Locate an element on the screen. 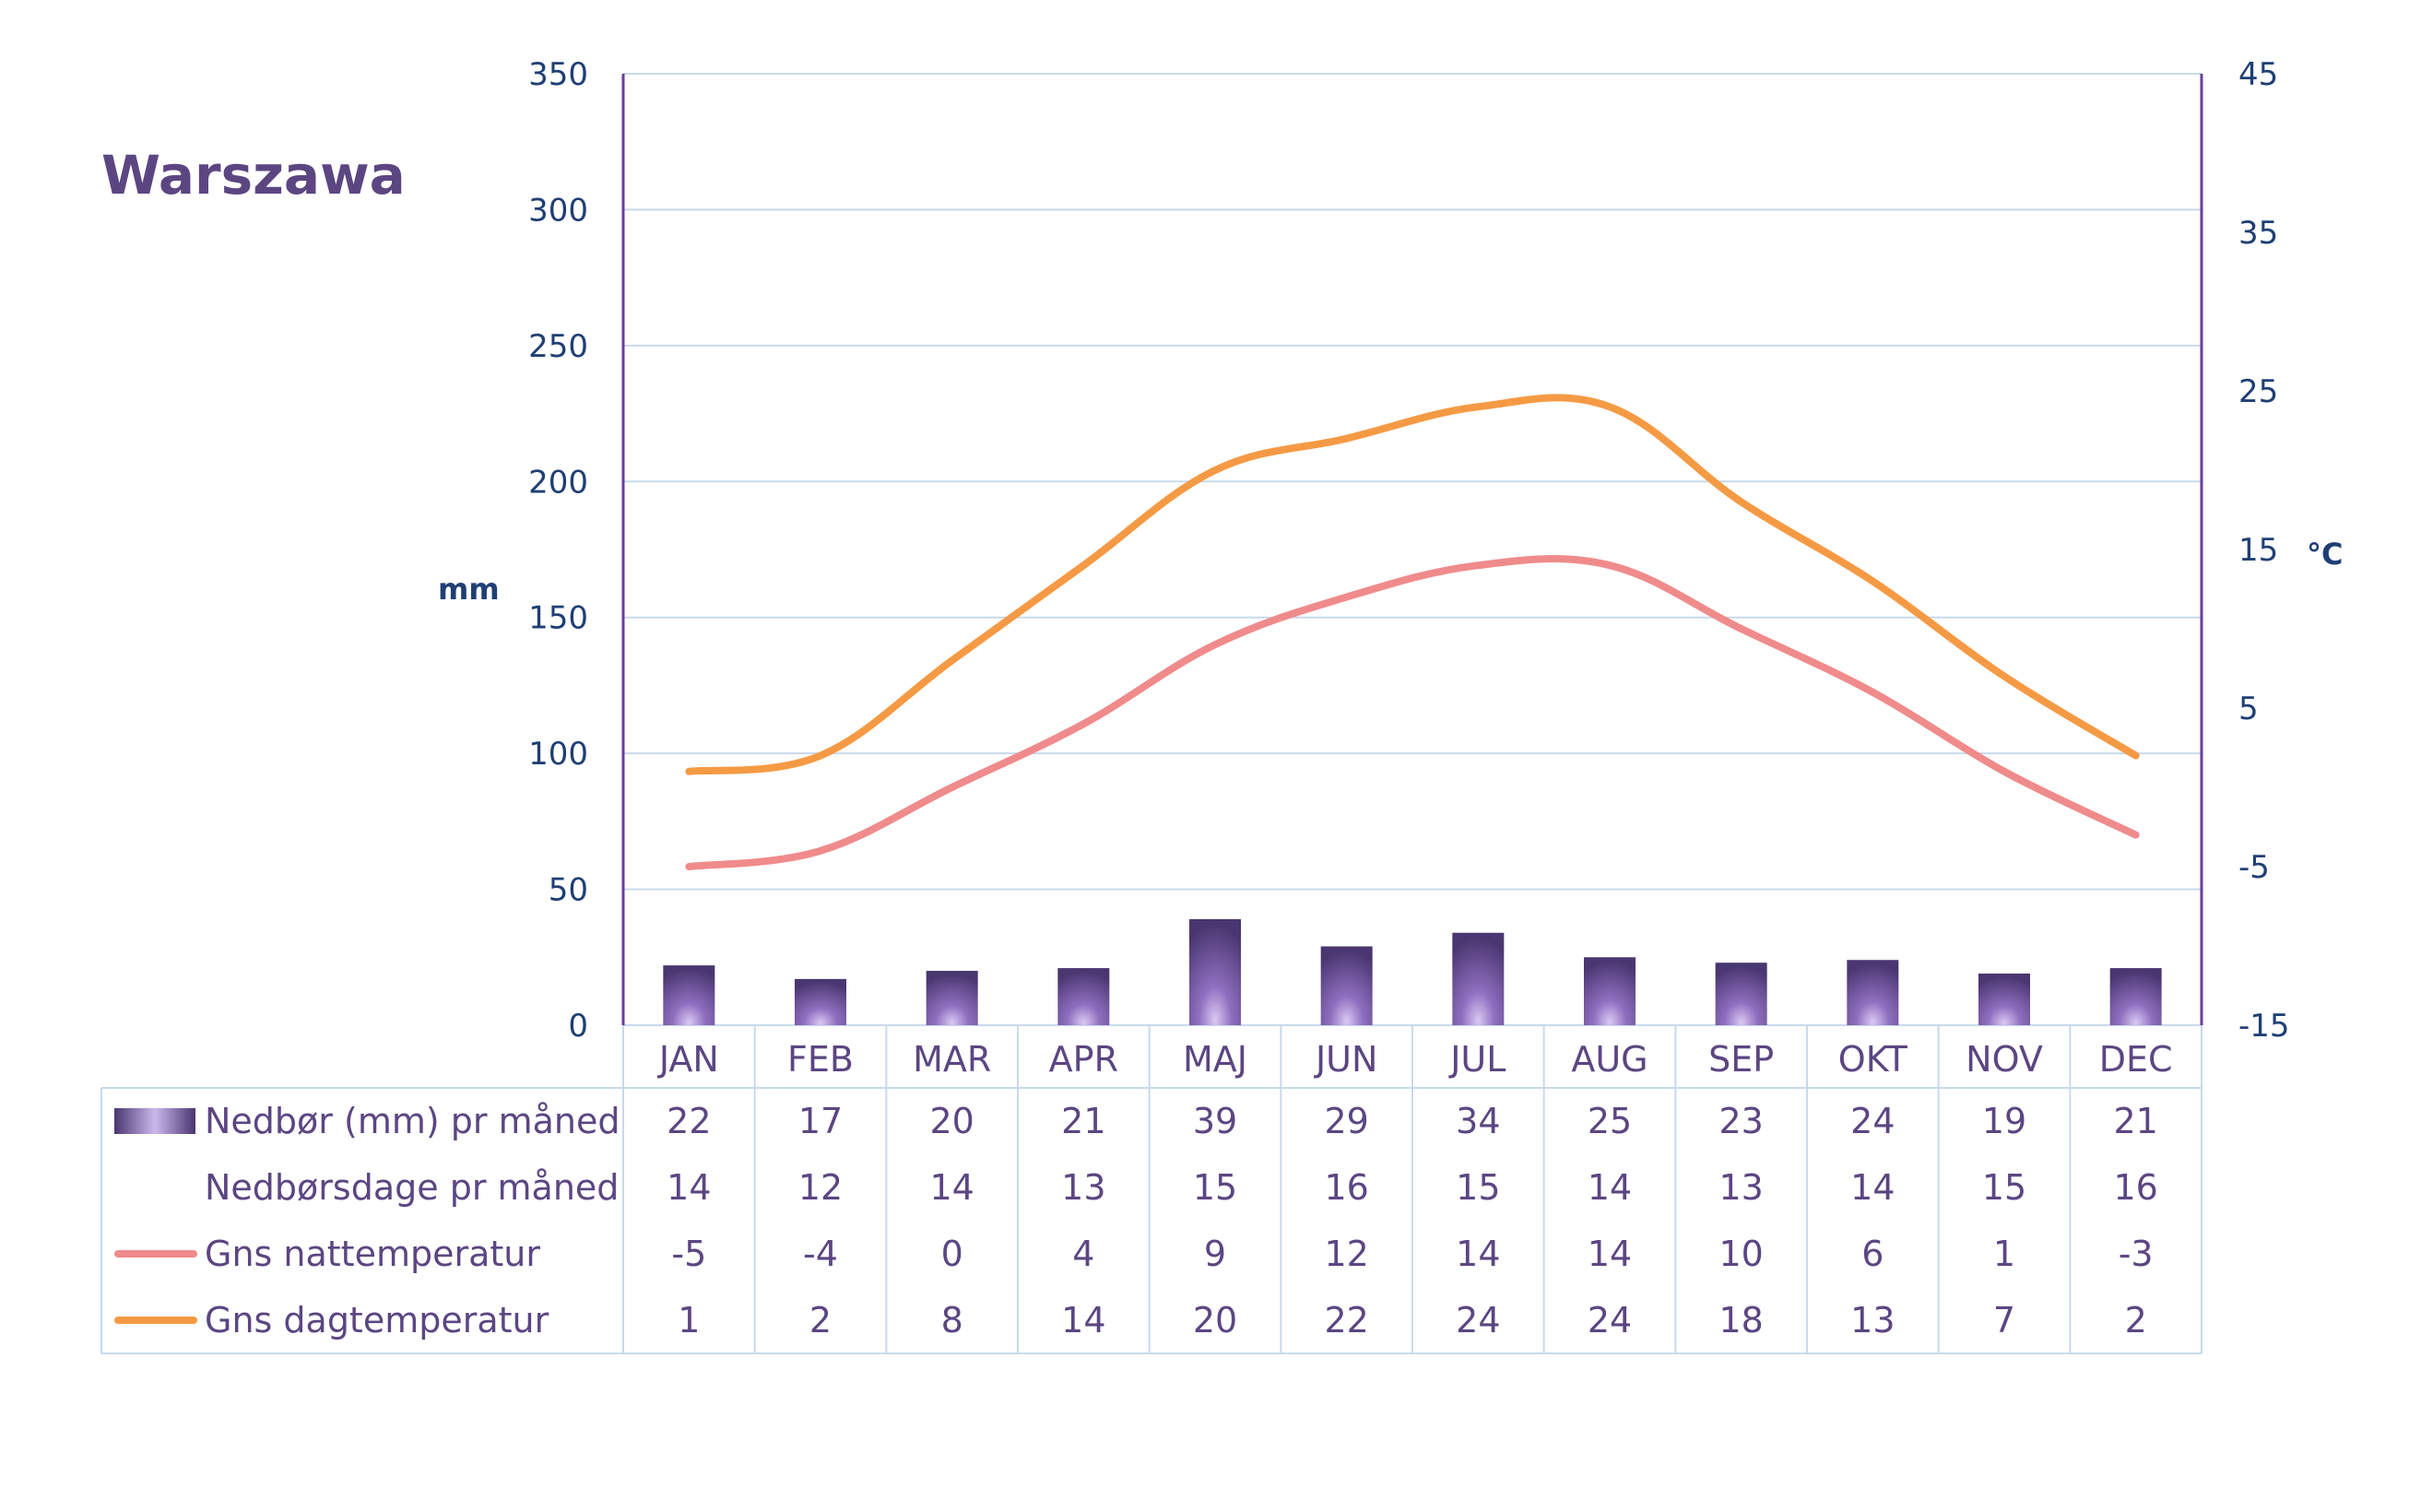 This screenshot has width=2409, height=1512. x-tick-label: MAR is located at coordinates (952, 1059).